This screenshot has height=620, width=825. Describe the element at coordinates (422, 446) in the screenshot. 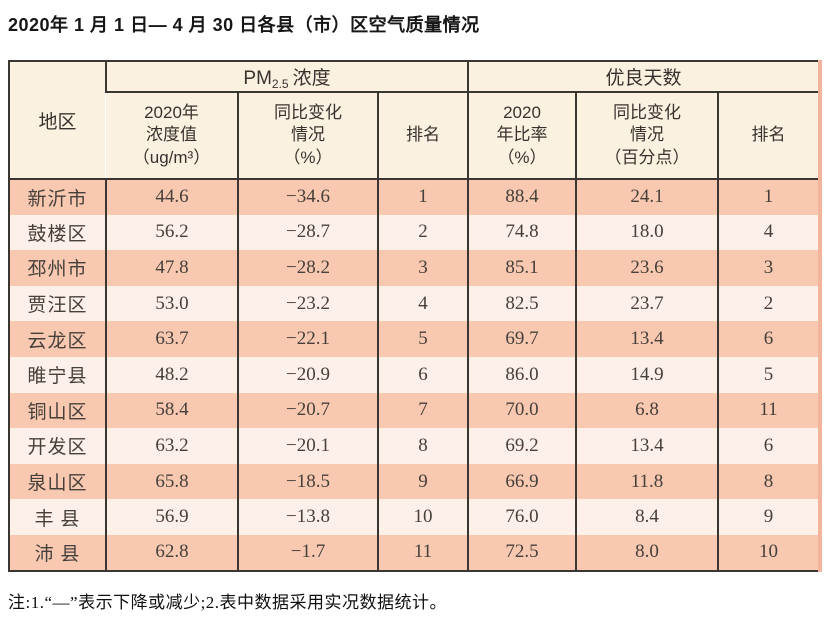

I see `cell-pm-rank: 8` at that location.